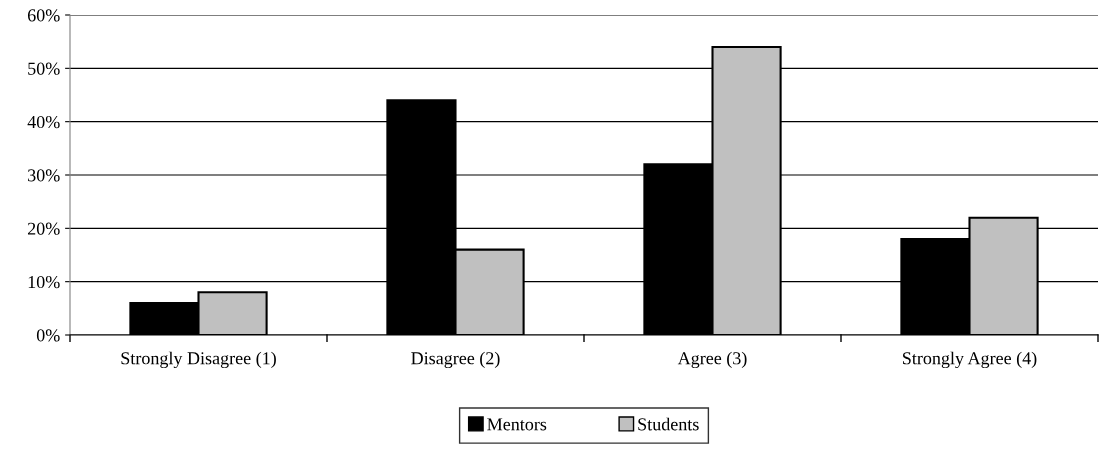 The height and width of the screenshot is (451, 1103). What do you see at coordinates (517, 424) in the screenshot?
I see `legend-label: Mentors` at bounding box center [517, 424].